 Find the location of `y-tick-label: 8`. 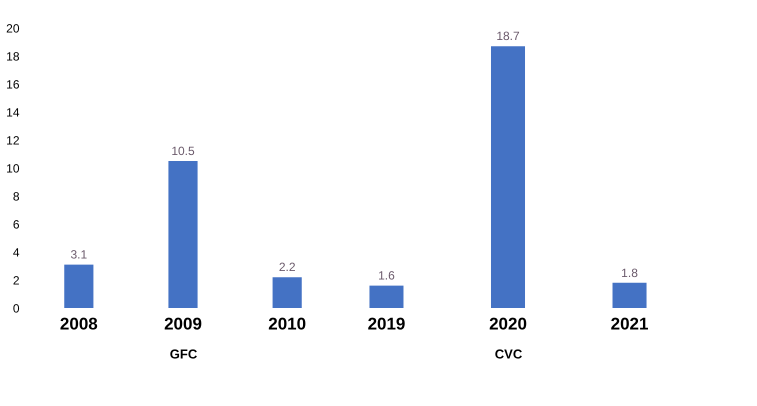

y-tick-label: 8 is located at coordinates (16, 197).